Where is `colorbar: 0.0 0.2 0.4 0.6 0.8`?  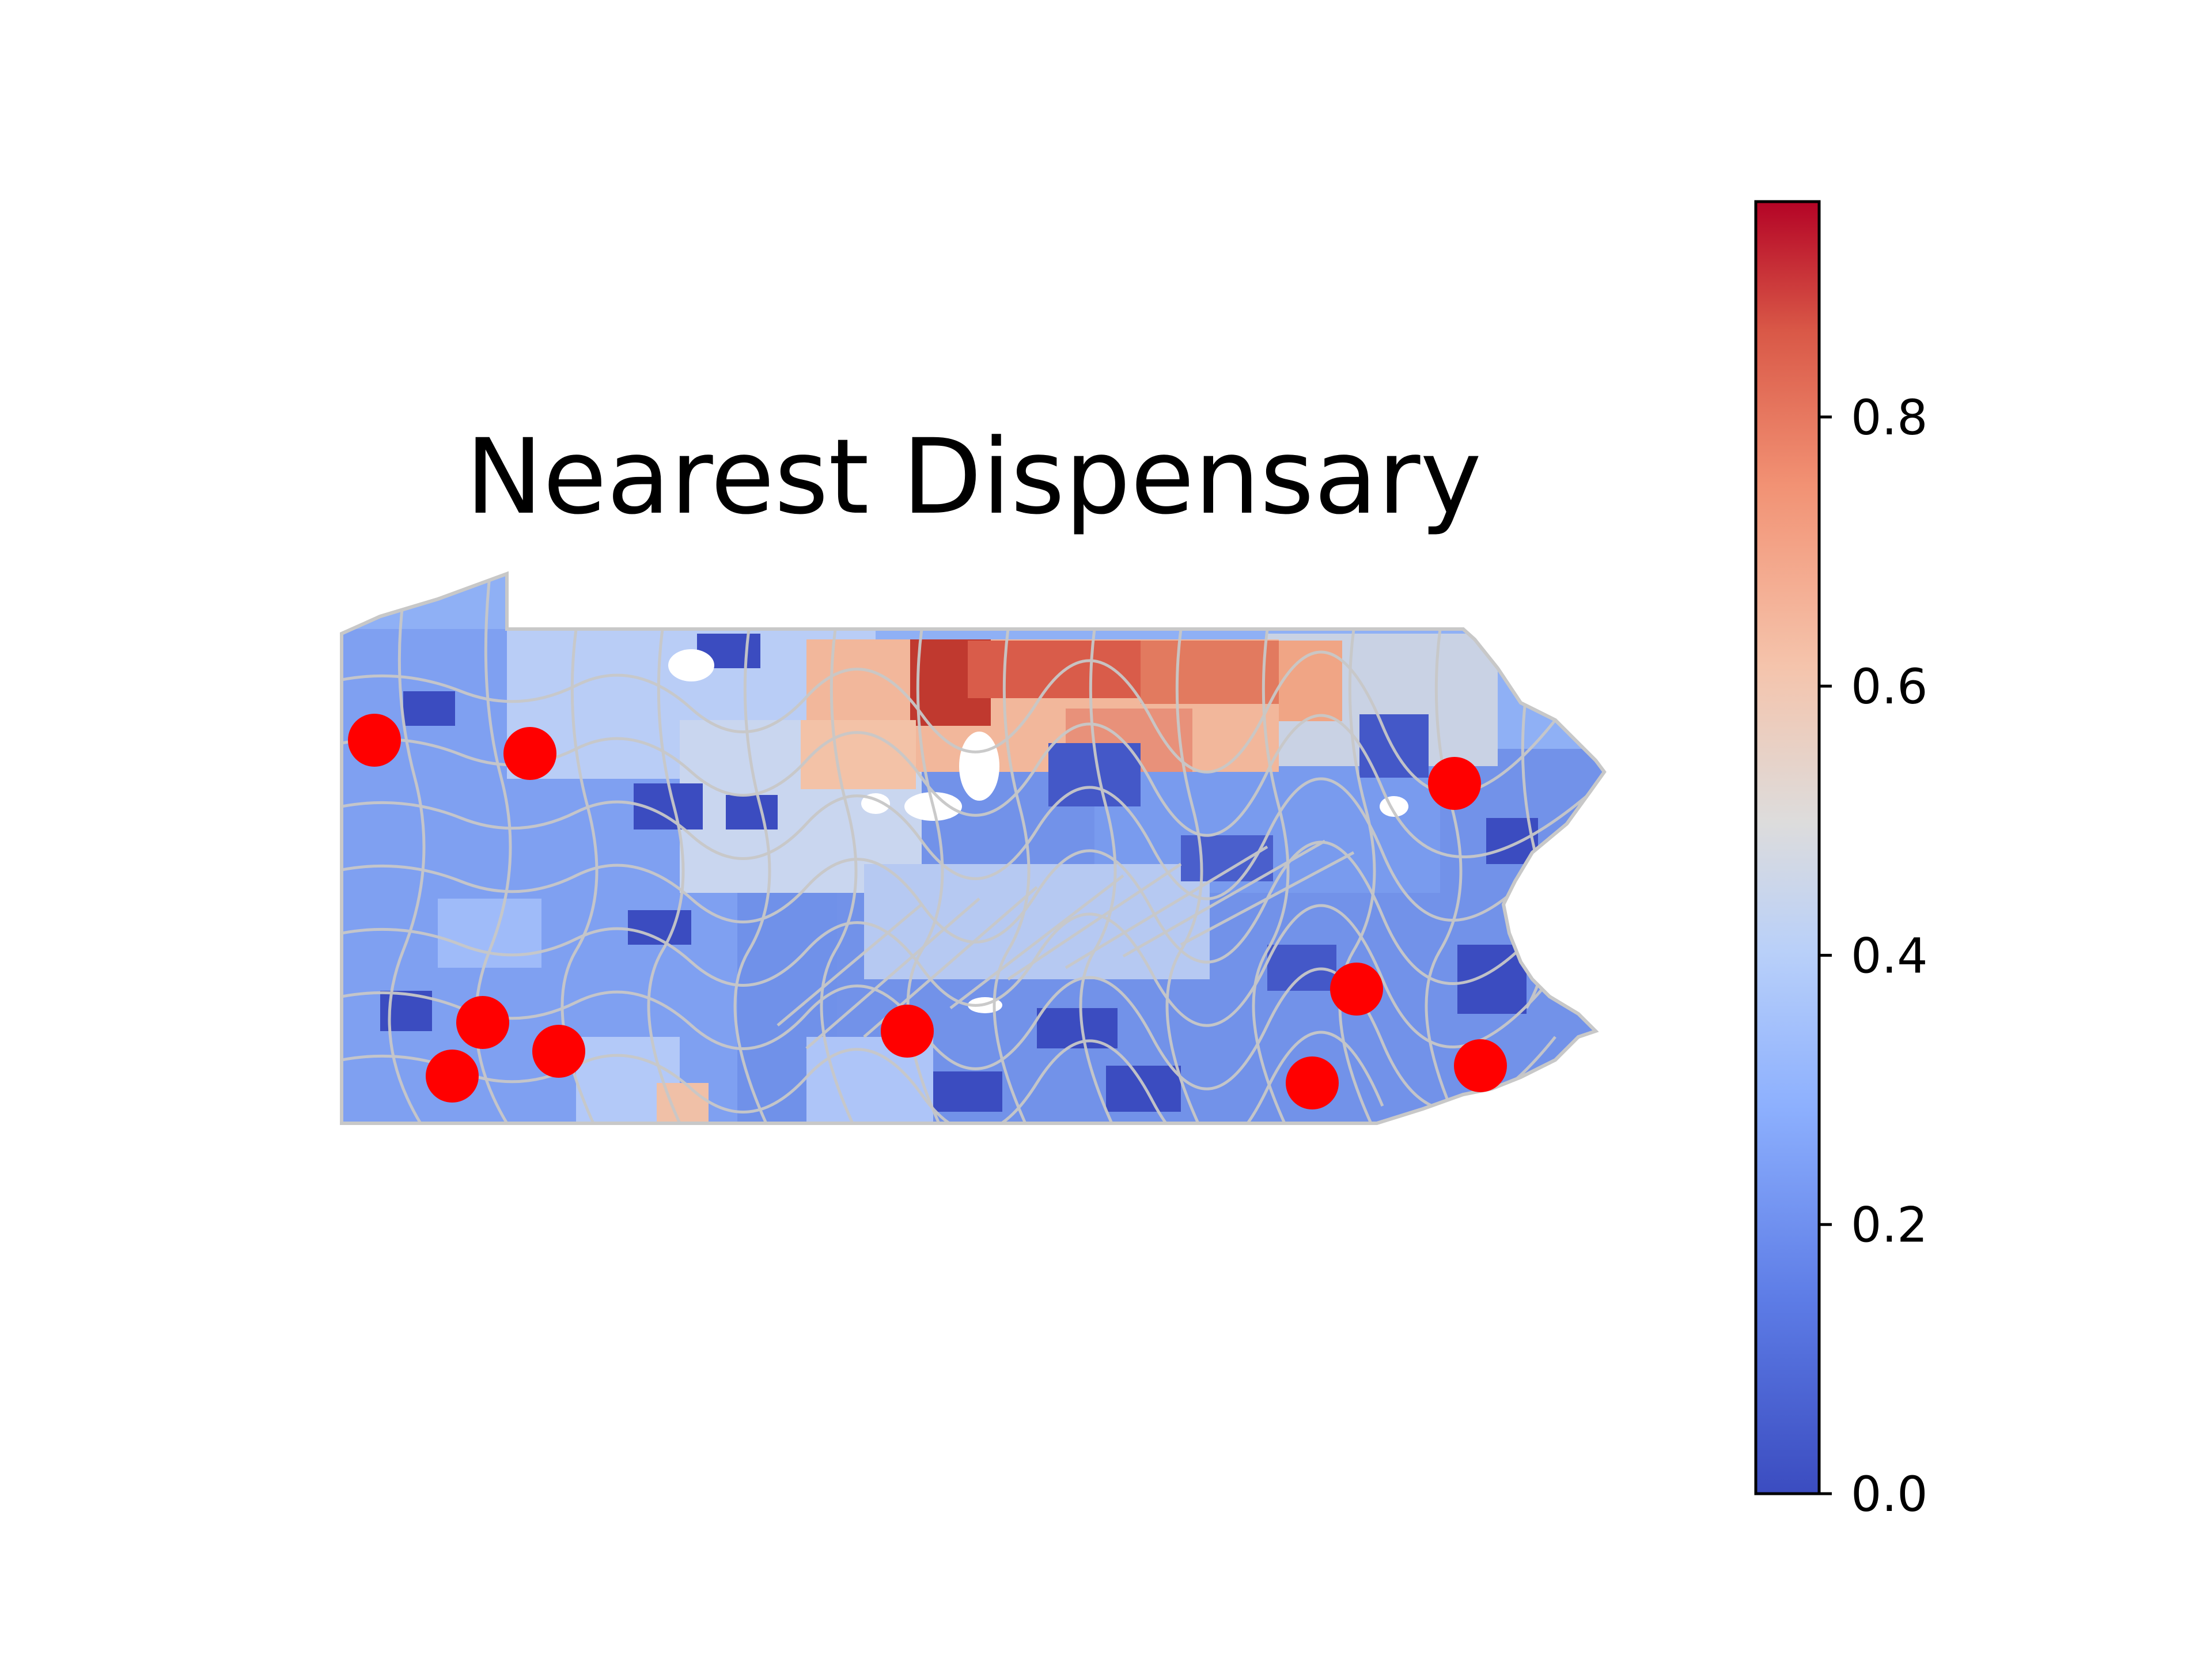
colorbar: 0.0 0.2 0.4 0.6 0.8 is located at coordinates (1841, 861).